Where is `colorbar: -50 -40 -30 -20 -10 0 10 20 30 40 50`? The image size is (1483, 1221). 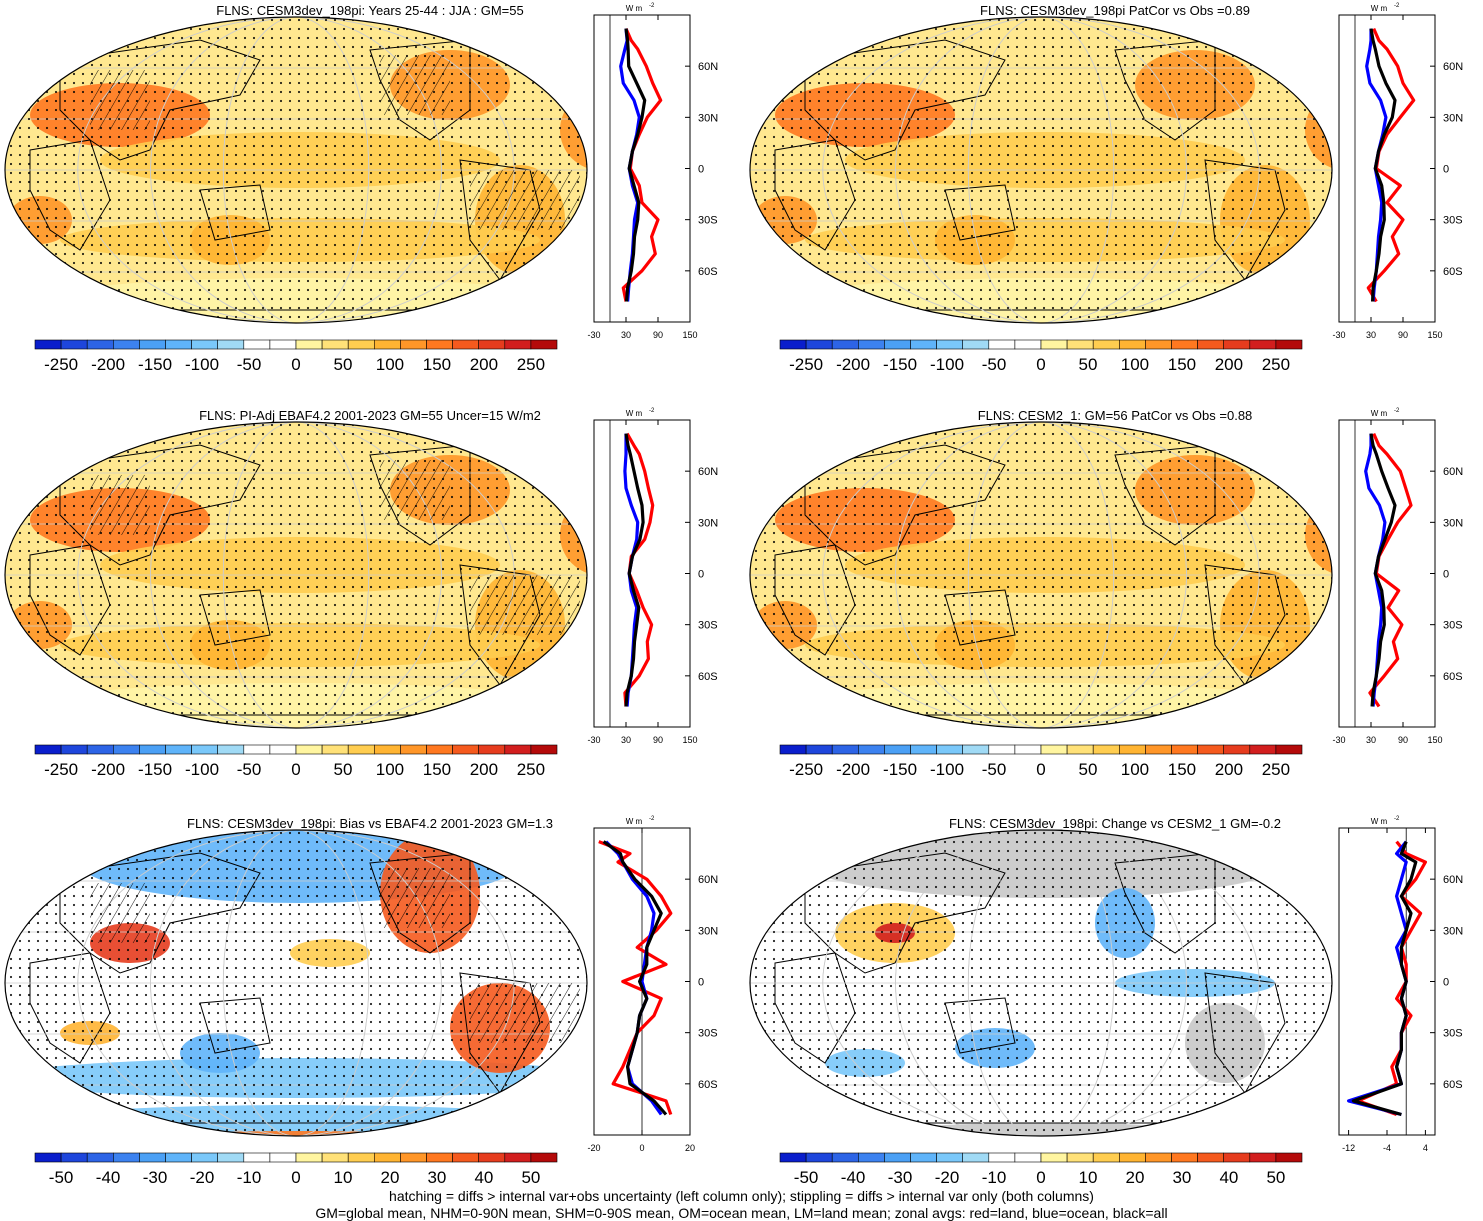 colorbar: -50 -40 -30 -20 -10 0 10 20 30 40 50 is located at coordinates (1041, 1169).